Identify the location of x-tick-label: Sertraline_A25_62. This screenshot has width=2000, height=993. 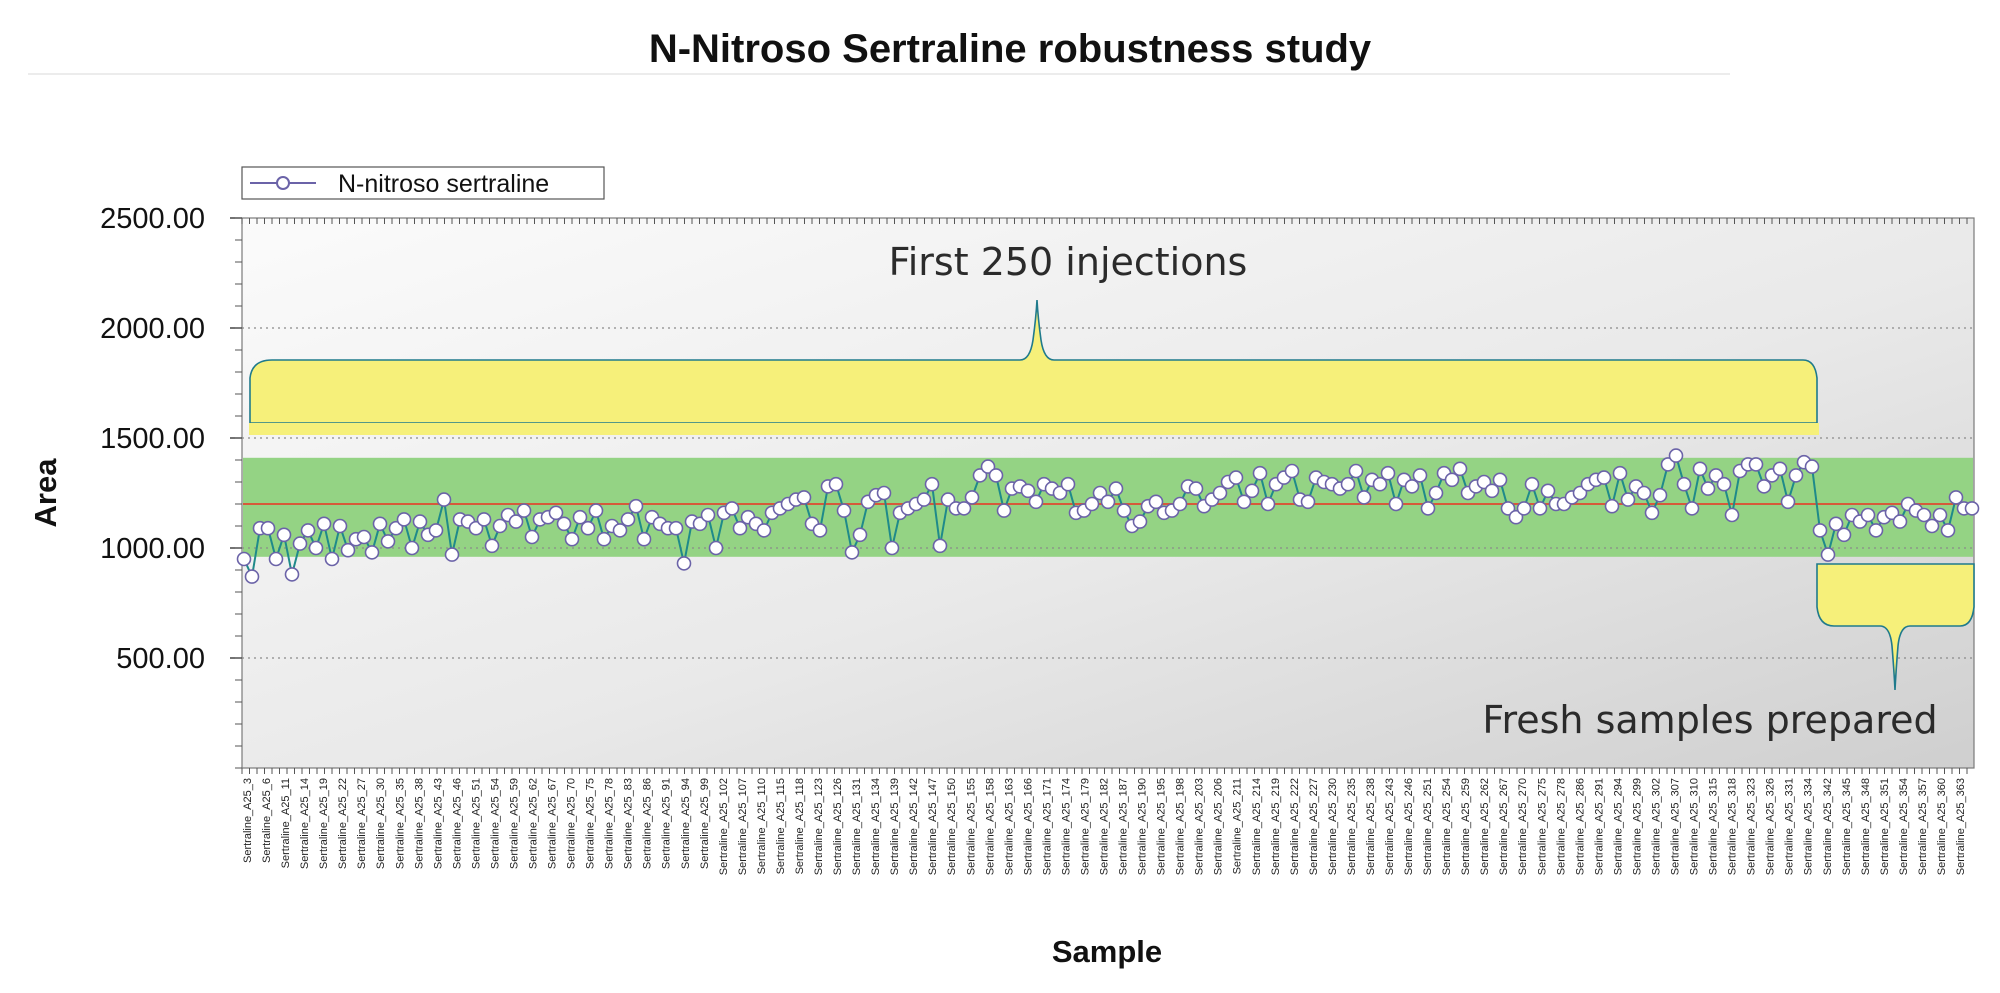
(534, 823).